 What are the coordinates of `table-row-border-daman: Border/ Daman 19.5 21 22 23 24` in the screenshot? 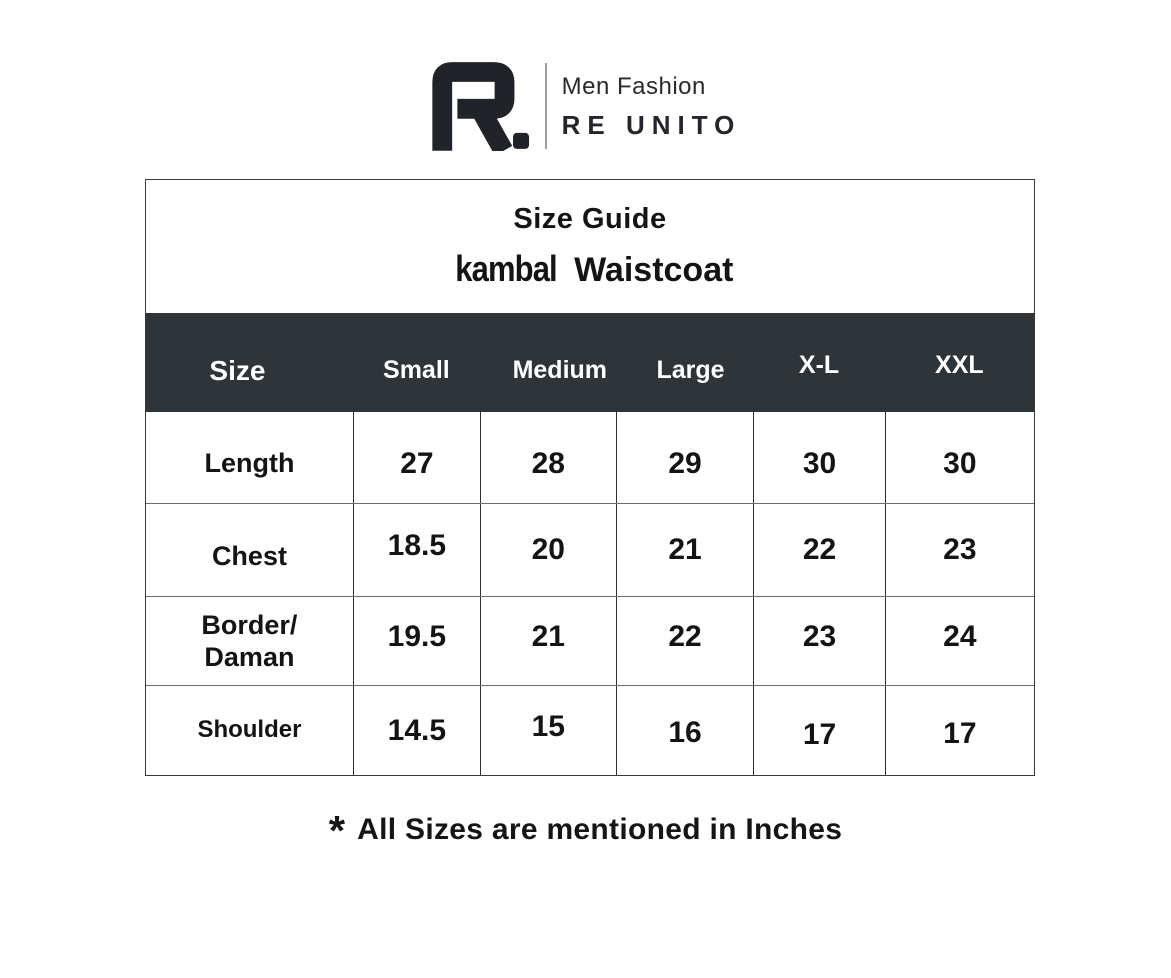 It's located at (590, 640).